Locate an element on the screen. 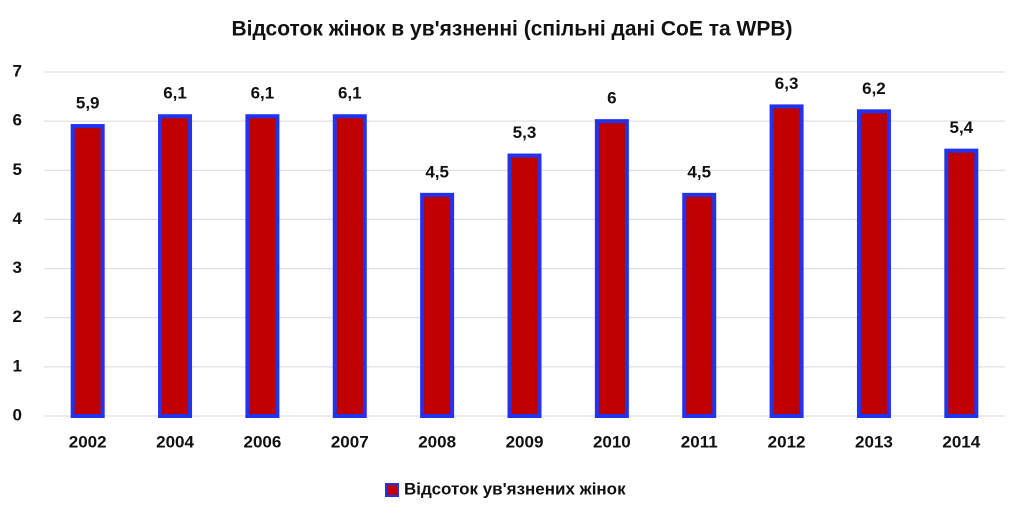  legend-label: Відсоток ув'язнених жінок is located at coordinates (515, 488).